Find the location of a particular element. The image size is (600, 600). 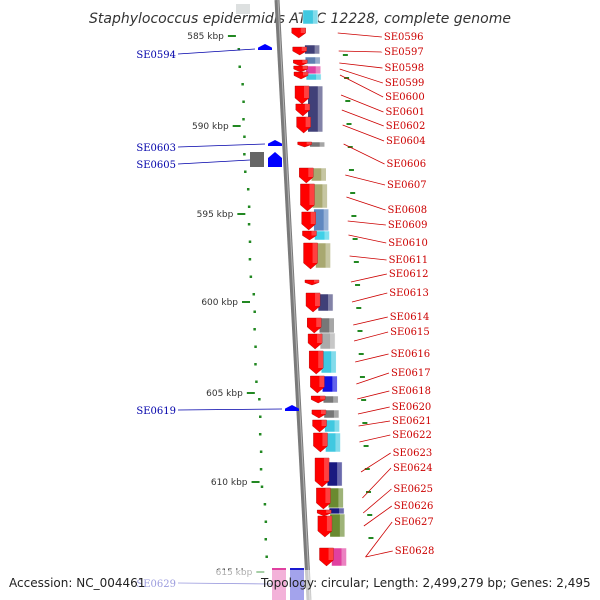

gene-label-se0602: SE0602 is located at coordinates (406, 126).